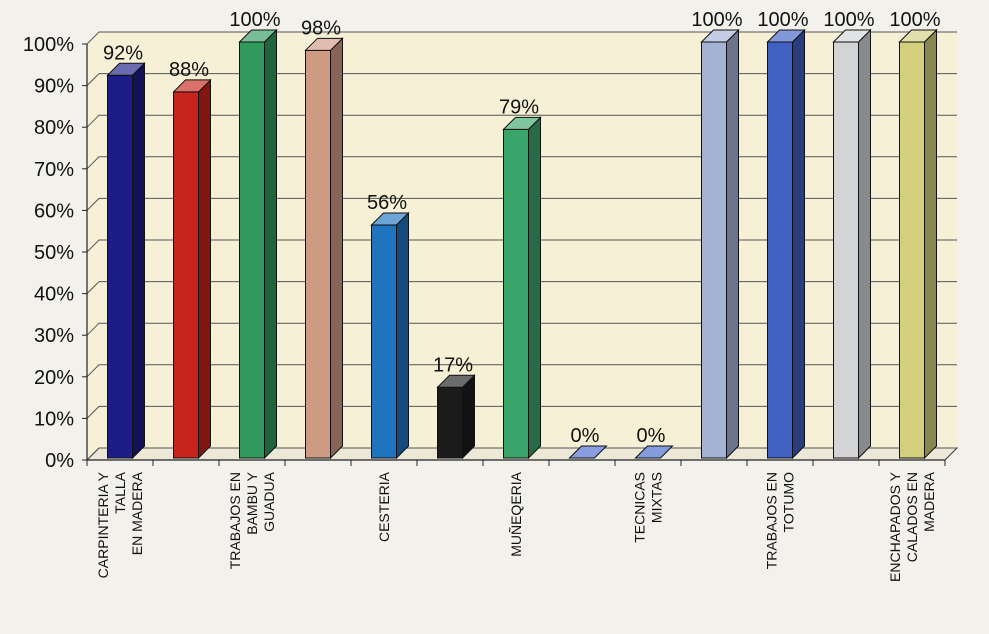 The width and height of the screenshot is (989, 634). What do you see at coordinates (516, 513) in the screenshot?
I see `x-category-label: MUÑEQERIA` at bounding box center [516, 513].